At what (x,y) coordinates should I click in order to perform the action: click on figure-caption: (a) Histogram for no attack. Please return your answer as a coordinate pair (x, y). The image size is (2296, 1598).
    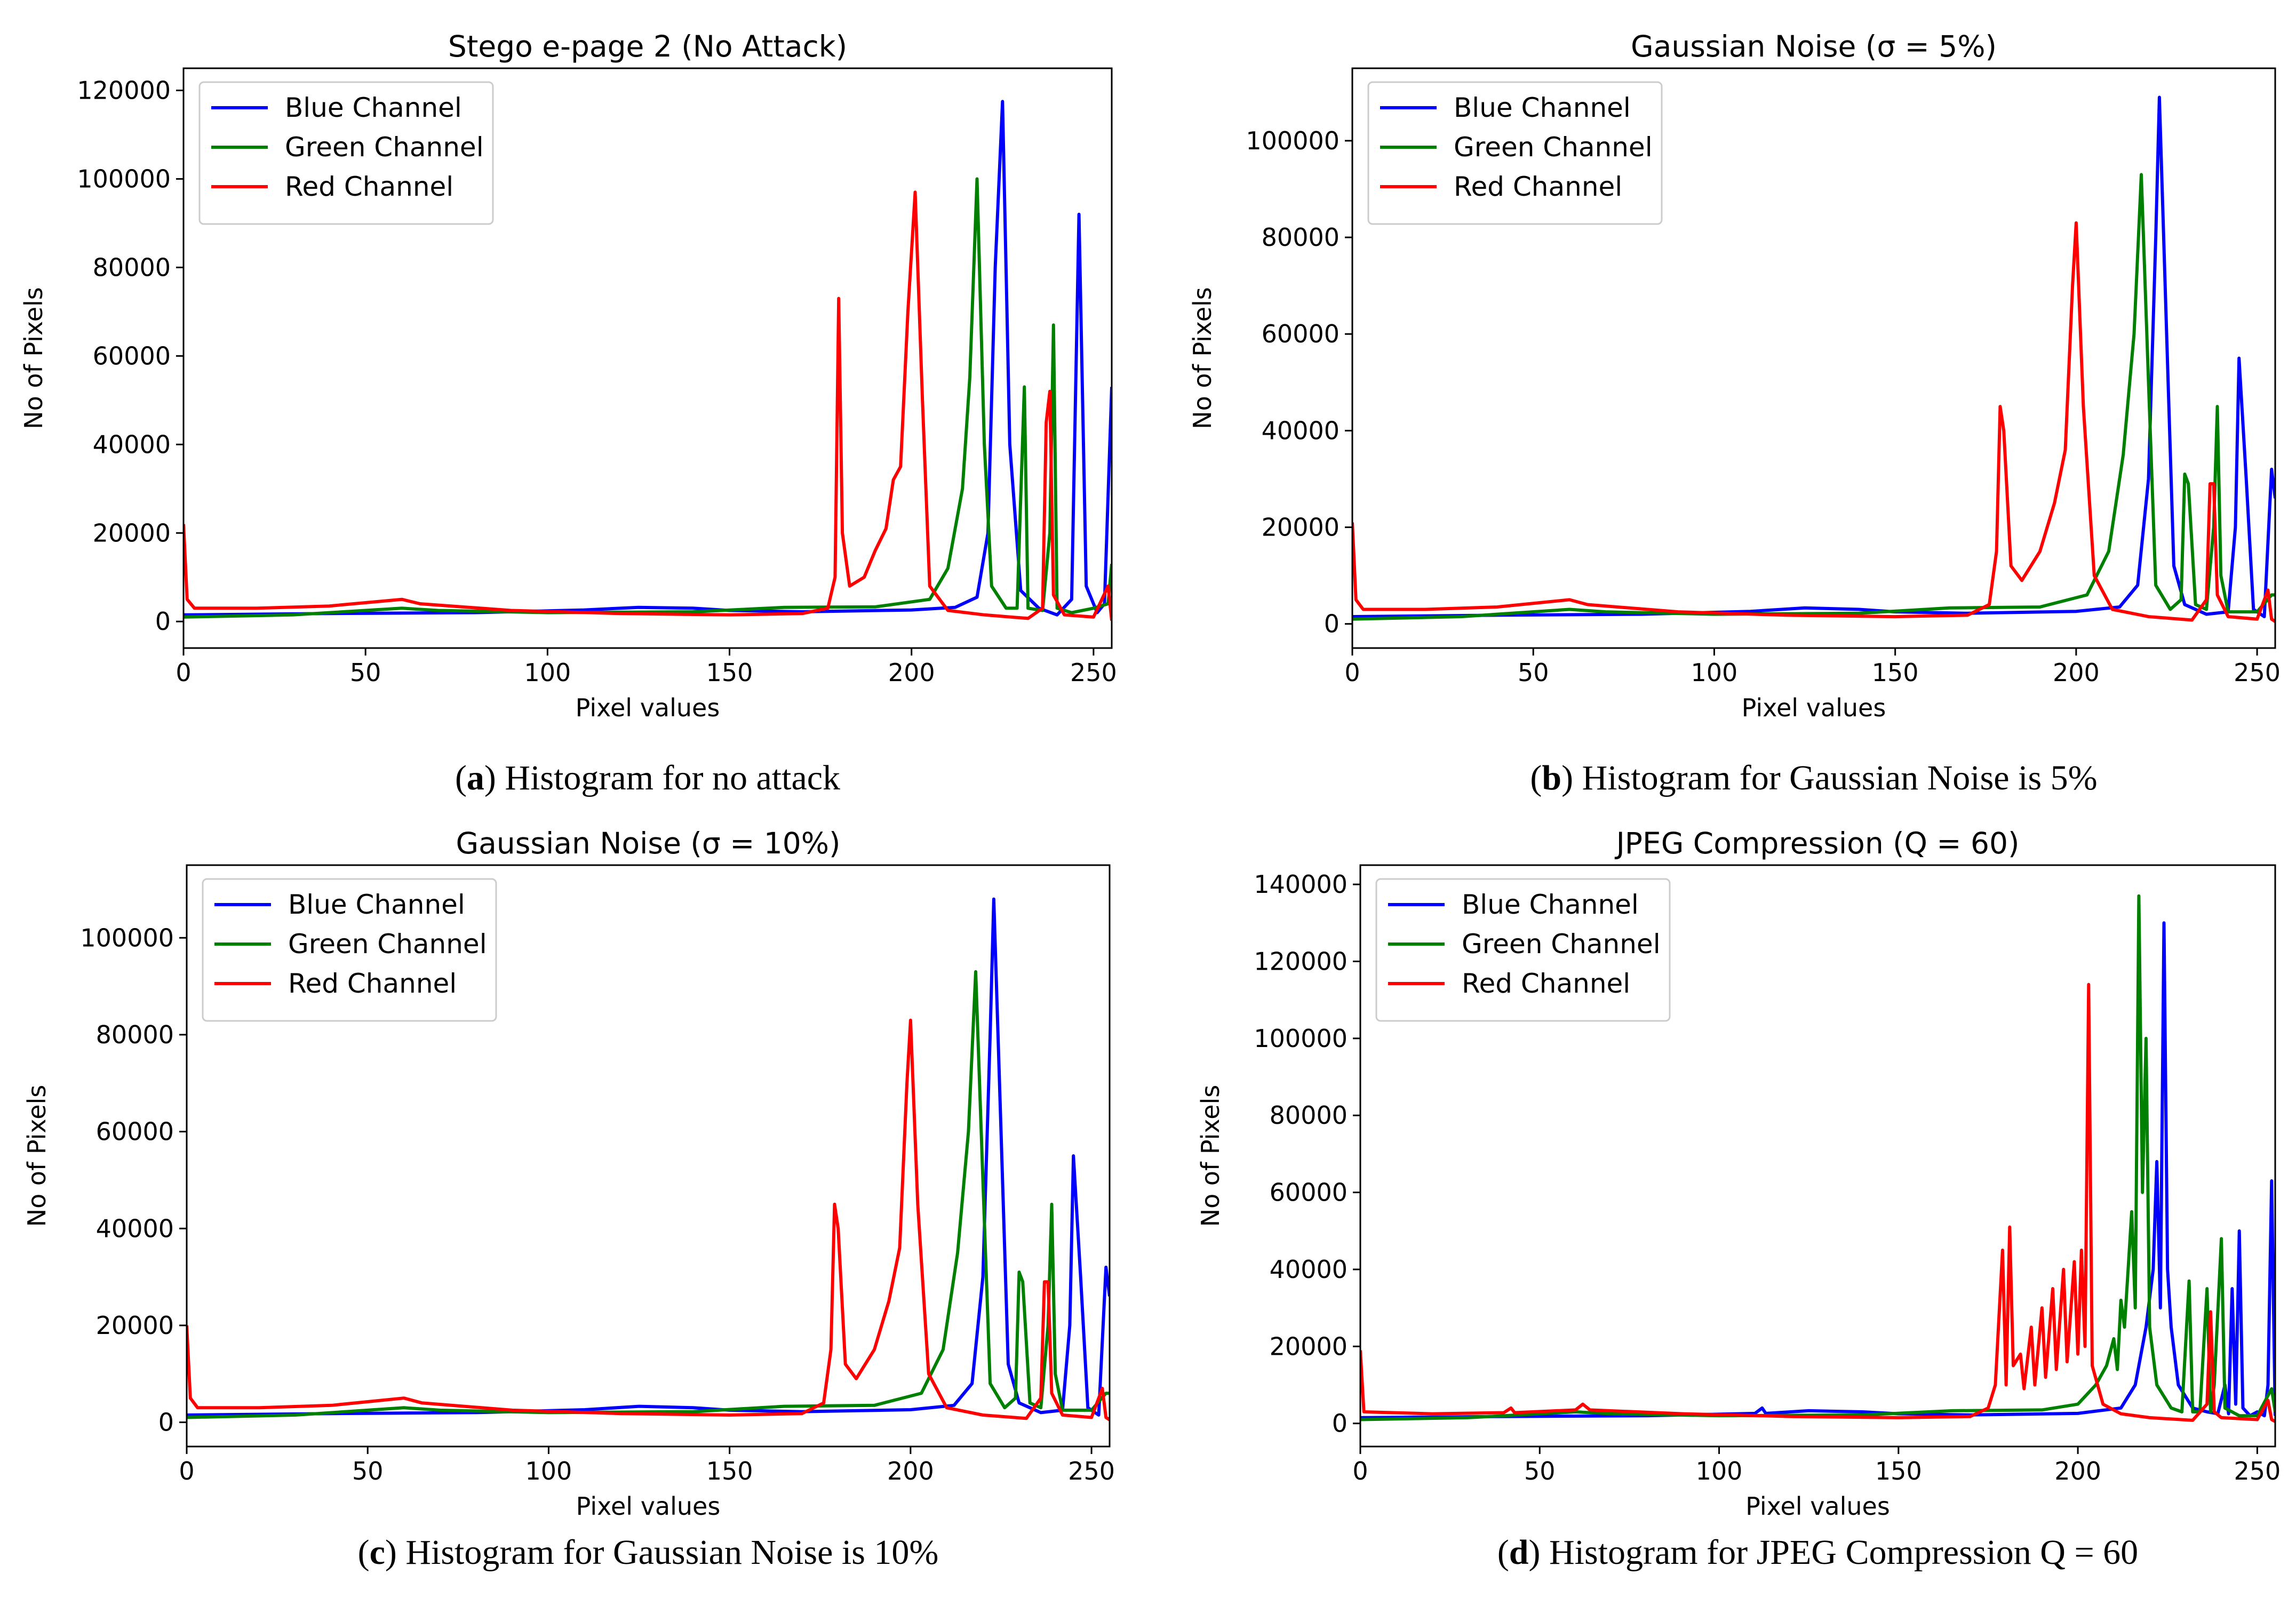
    Looking at the image, I should click on (647, 777).